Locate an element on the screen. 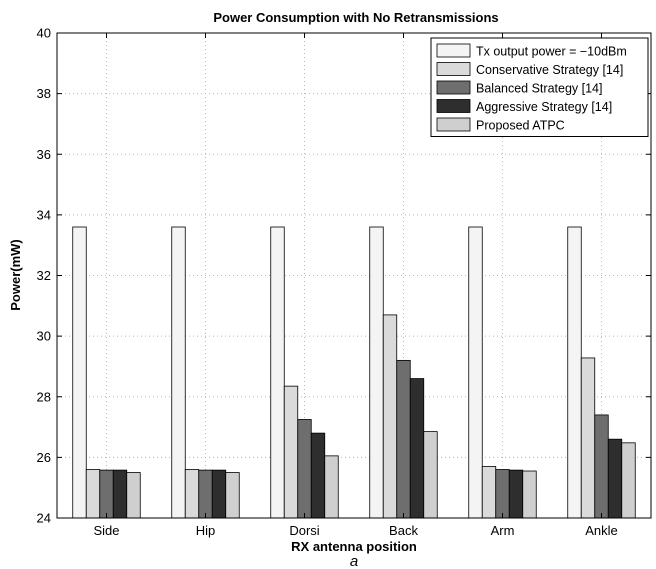 The height and width of the screenshot is (569, 656). y-tick-label: 26 is located at coordinates (44, 457).